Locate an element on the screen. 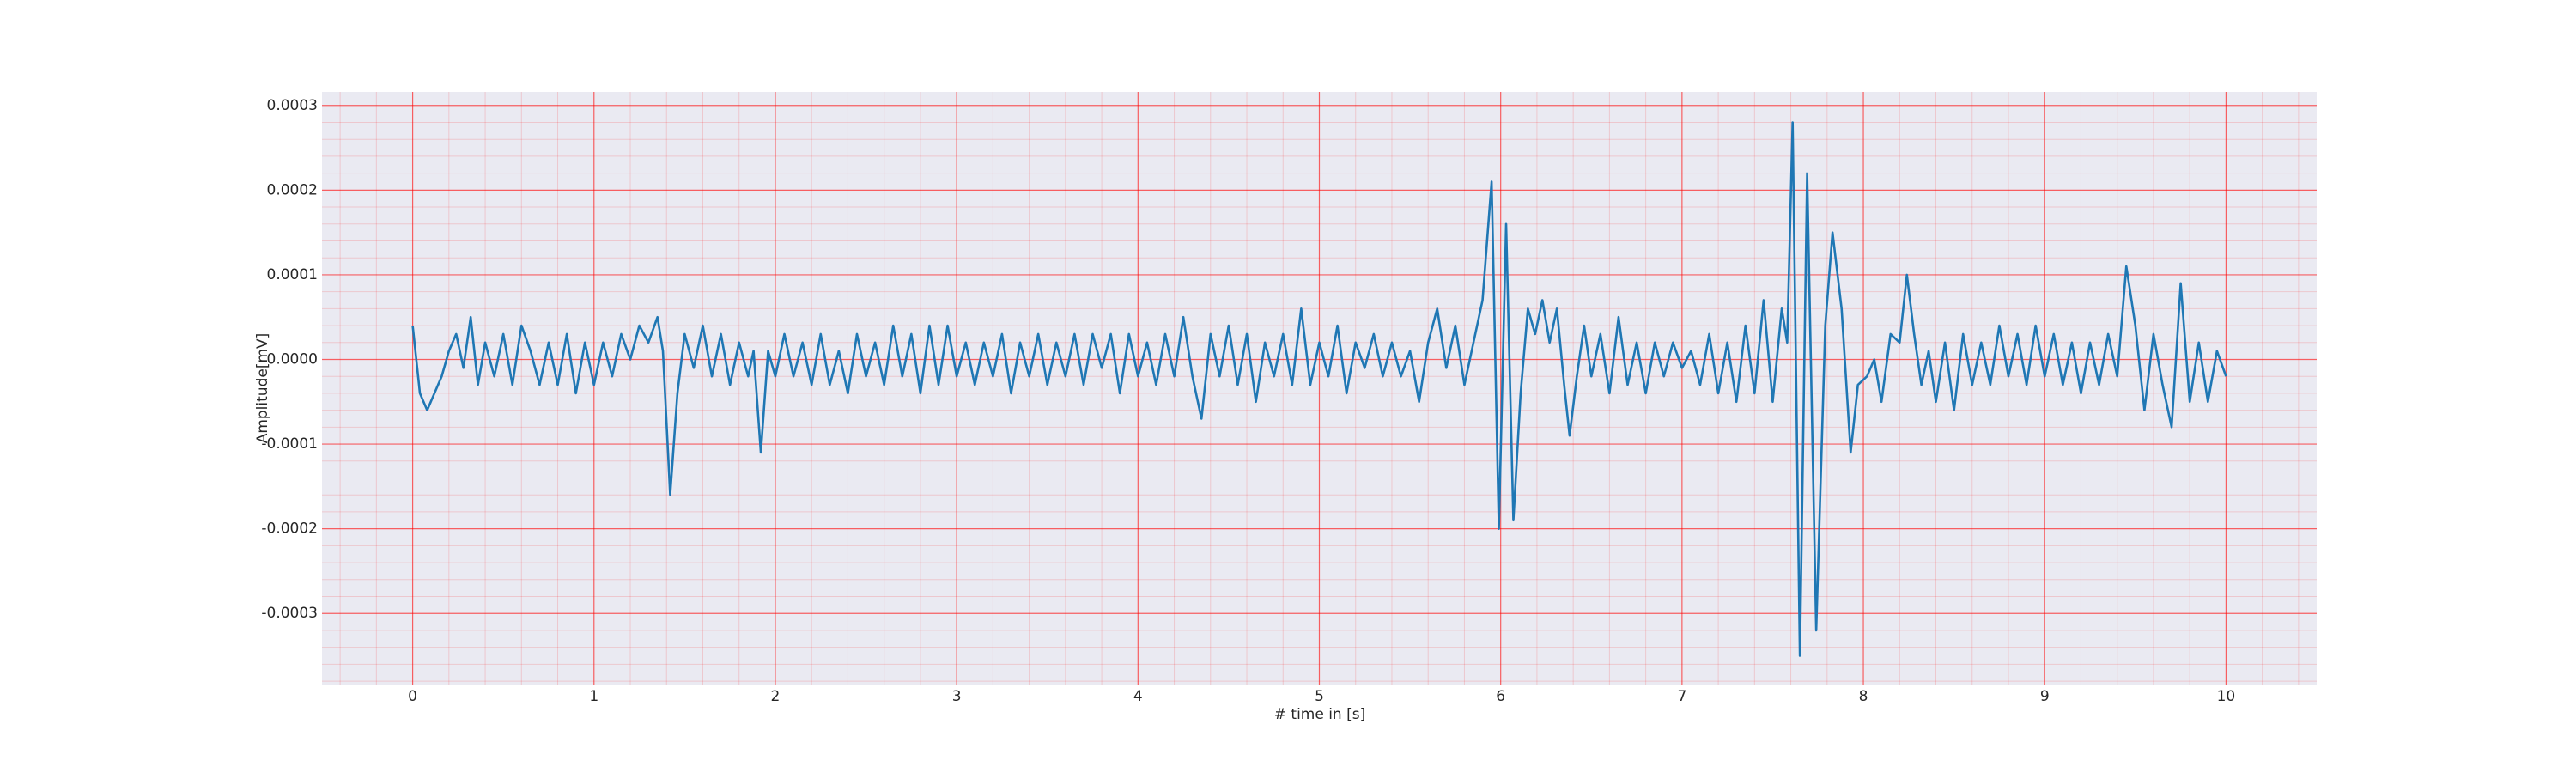 Image resolution: width=2576 pixels, height=773 pixels. x-axis-label: # time in [s] is located at coordinates (1319, 714).